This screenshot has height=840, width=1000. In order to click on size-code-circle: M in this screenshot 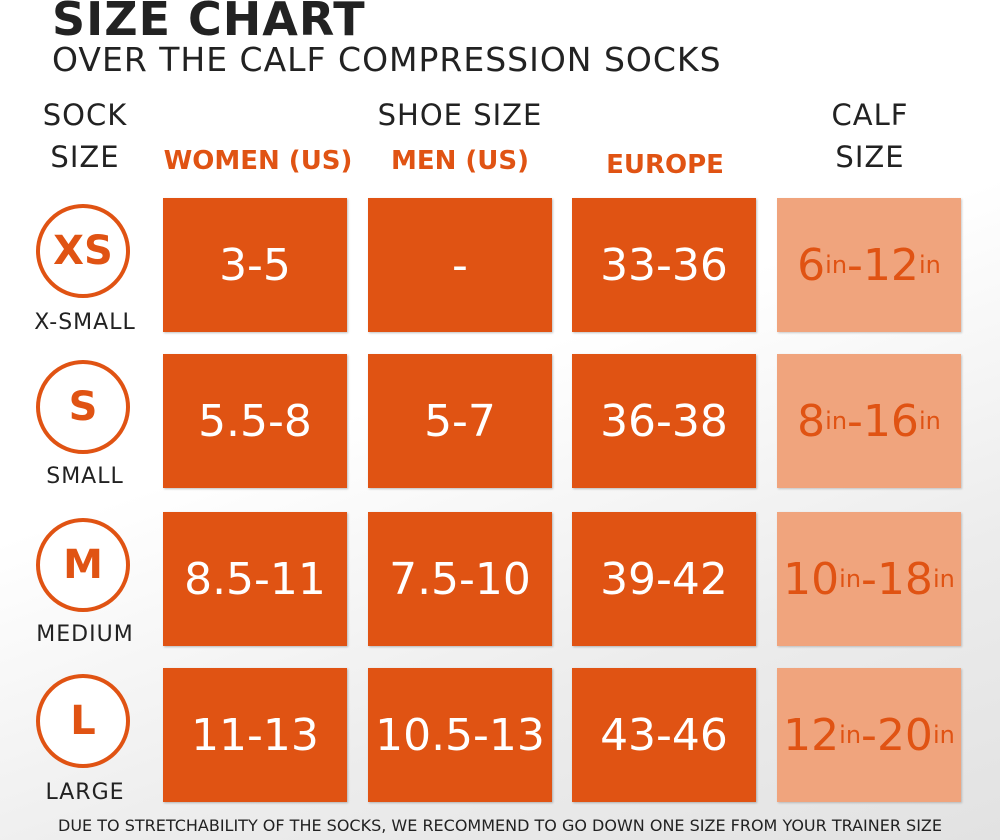, I will do `click(83, 565)`.